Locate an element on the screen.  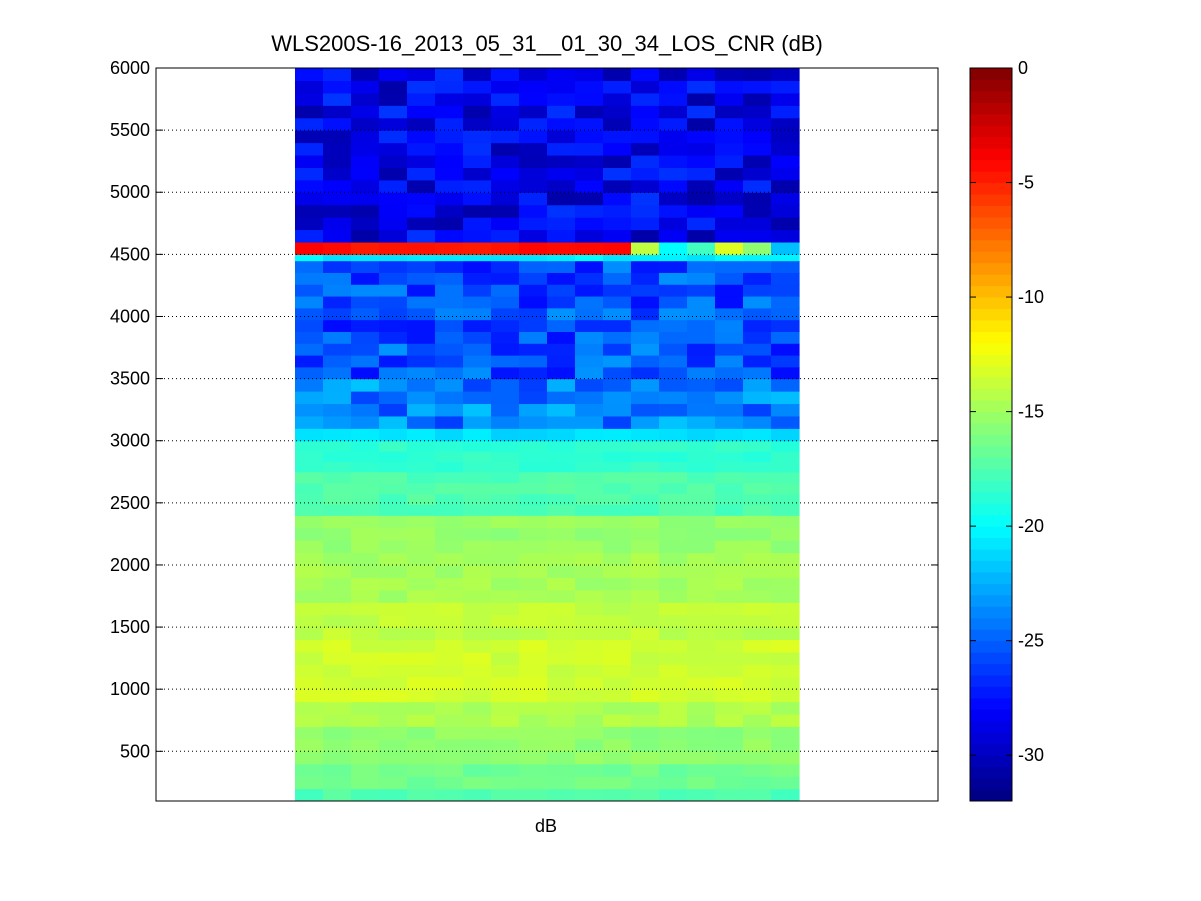
colorbar is located at coordinates (991, 434).